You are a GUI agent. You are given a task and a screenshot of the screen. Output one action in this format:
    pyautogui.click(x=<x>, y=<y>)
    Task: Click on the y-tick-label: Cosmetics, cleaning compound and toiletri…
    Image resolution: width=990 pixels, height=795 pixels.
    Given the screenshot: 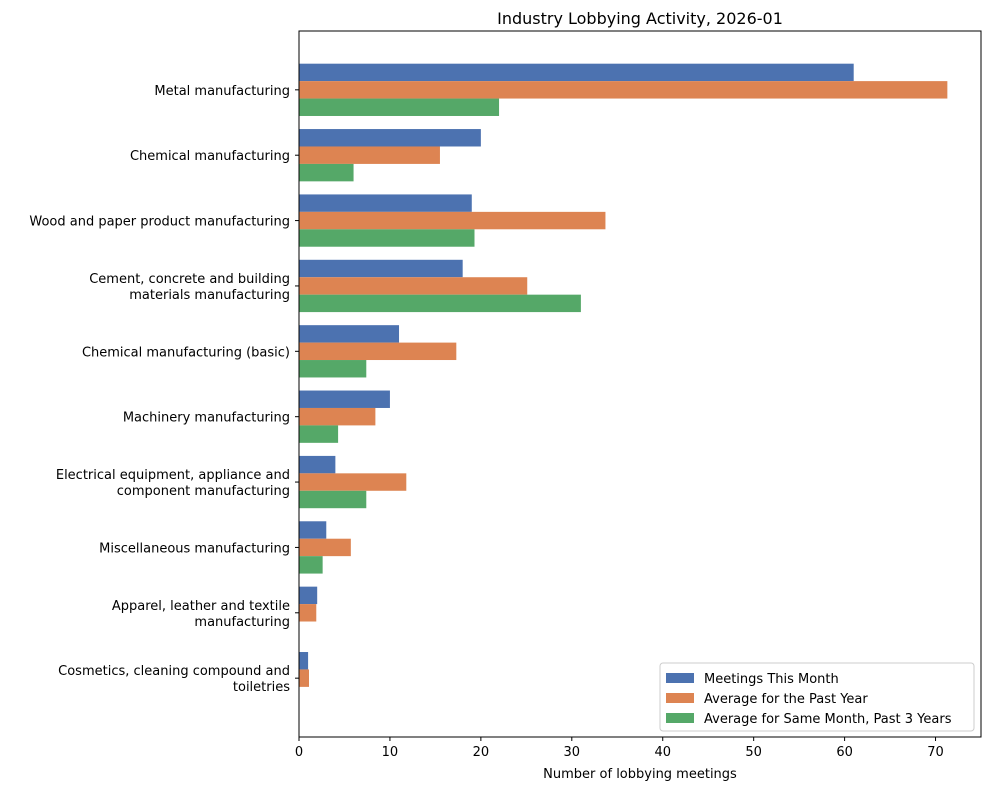 What is the action you would take?
    pyautogui.click(x=174, y=679)
    